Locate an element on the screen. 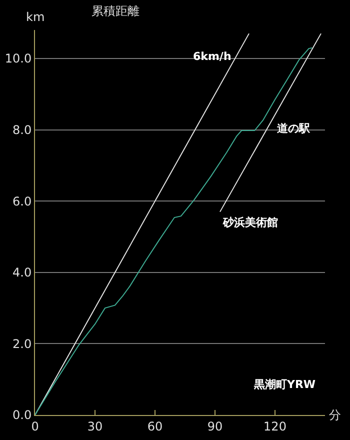  annotation: 6km/h is located at coordinates (212, 56).